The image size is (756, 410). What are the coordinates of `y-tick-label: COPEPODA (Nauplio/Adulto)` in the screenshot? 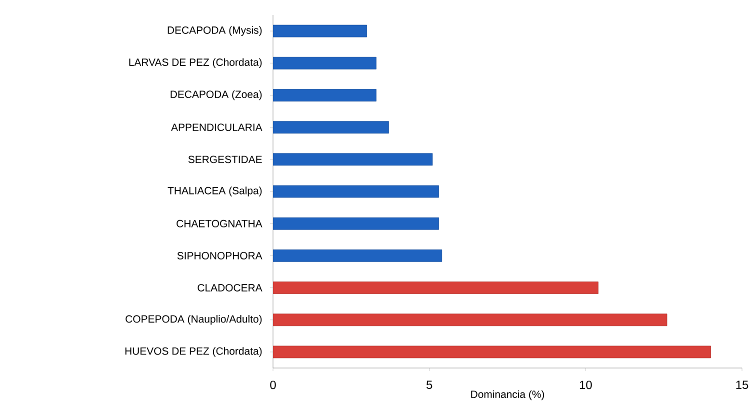 It's located at (194, 319).